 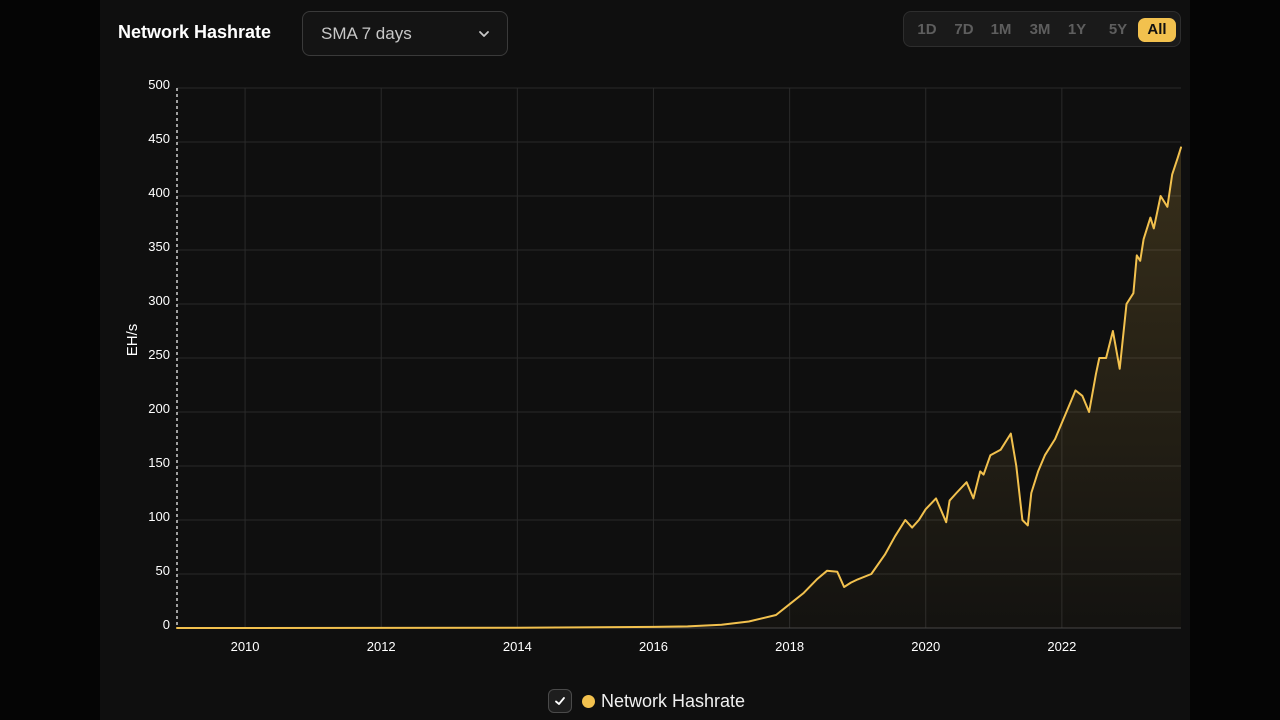 I want to click on y-tick-label-500: 500, so click(x=159, y=84).